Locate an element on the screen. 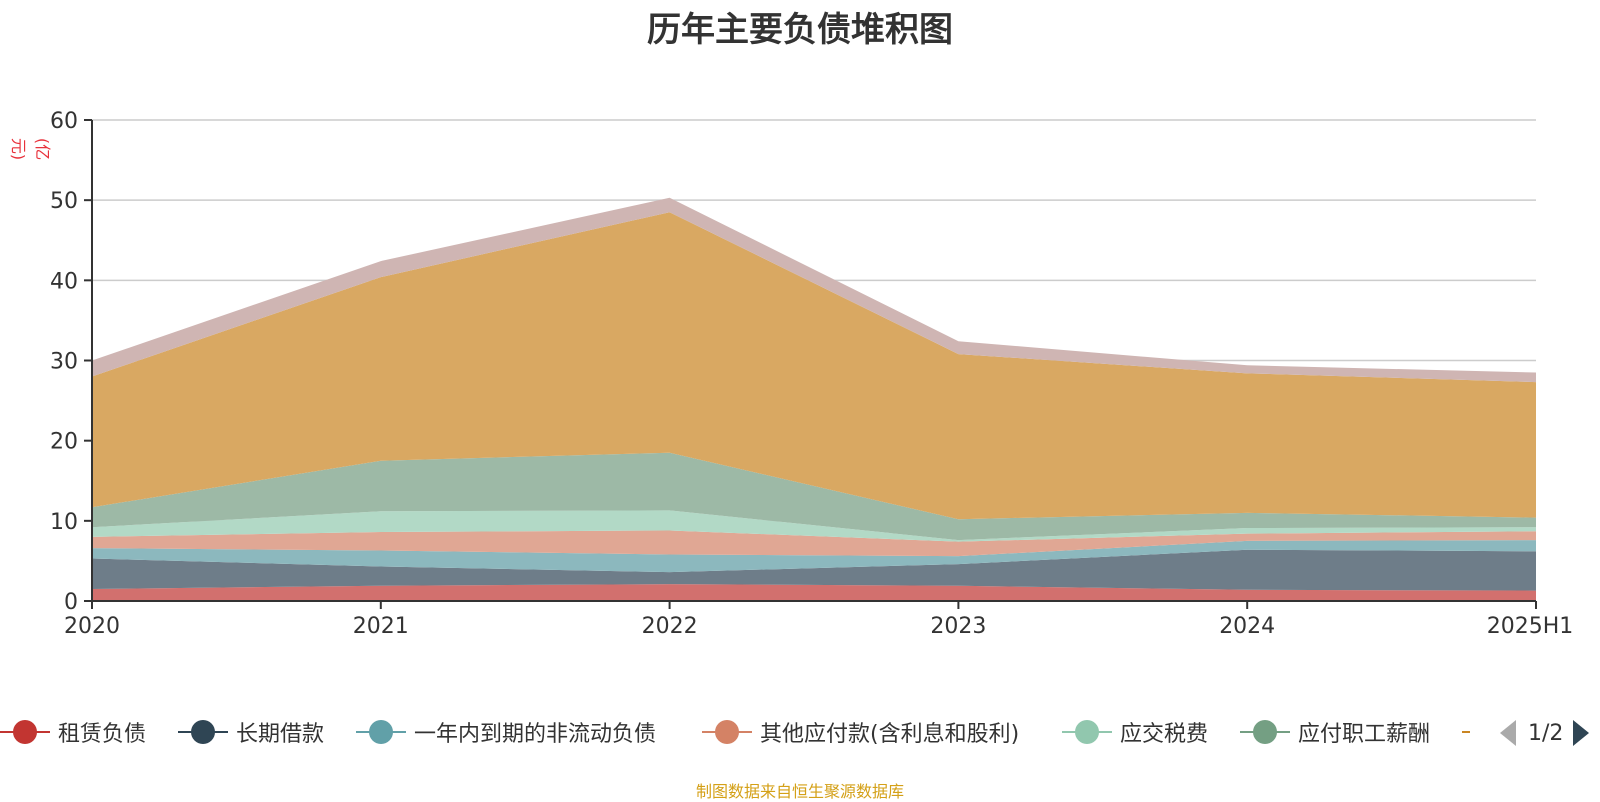 This screenshot has height=802, width=1600. legend-label: 应交税费 is located at coordinates (1164, 734).